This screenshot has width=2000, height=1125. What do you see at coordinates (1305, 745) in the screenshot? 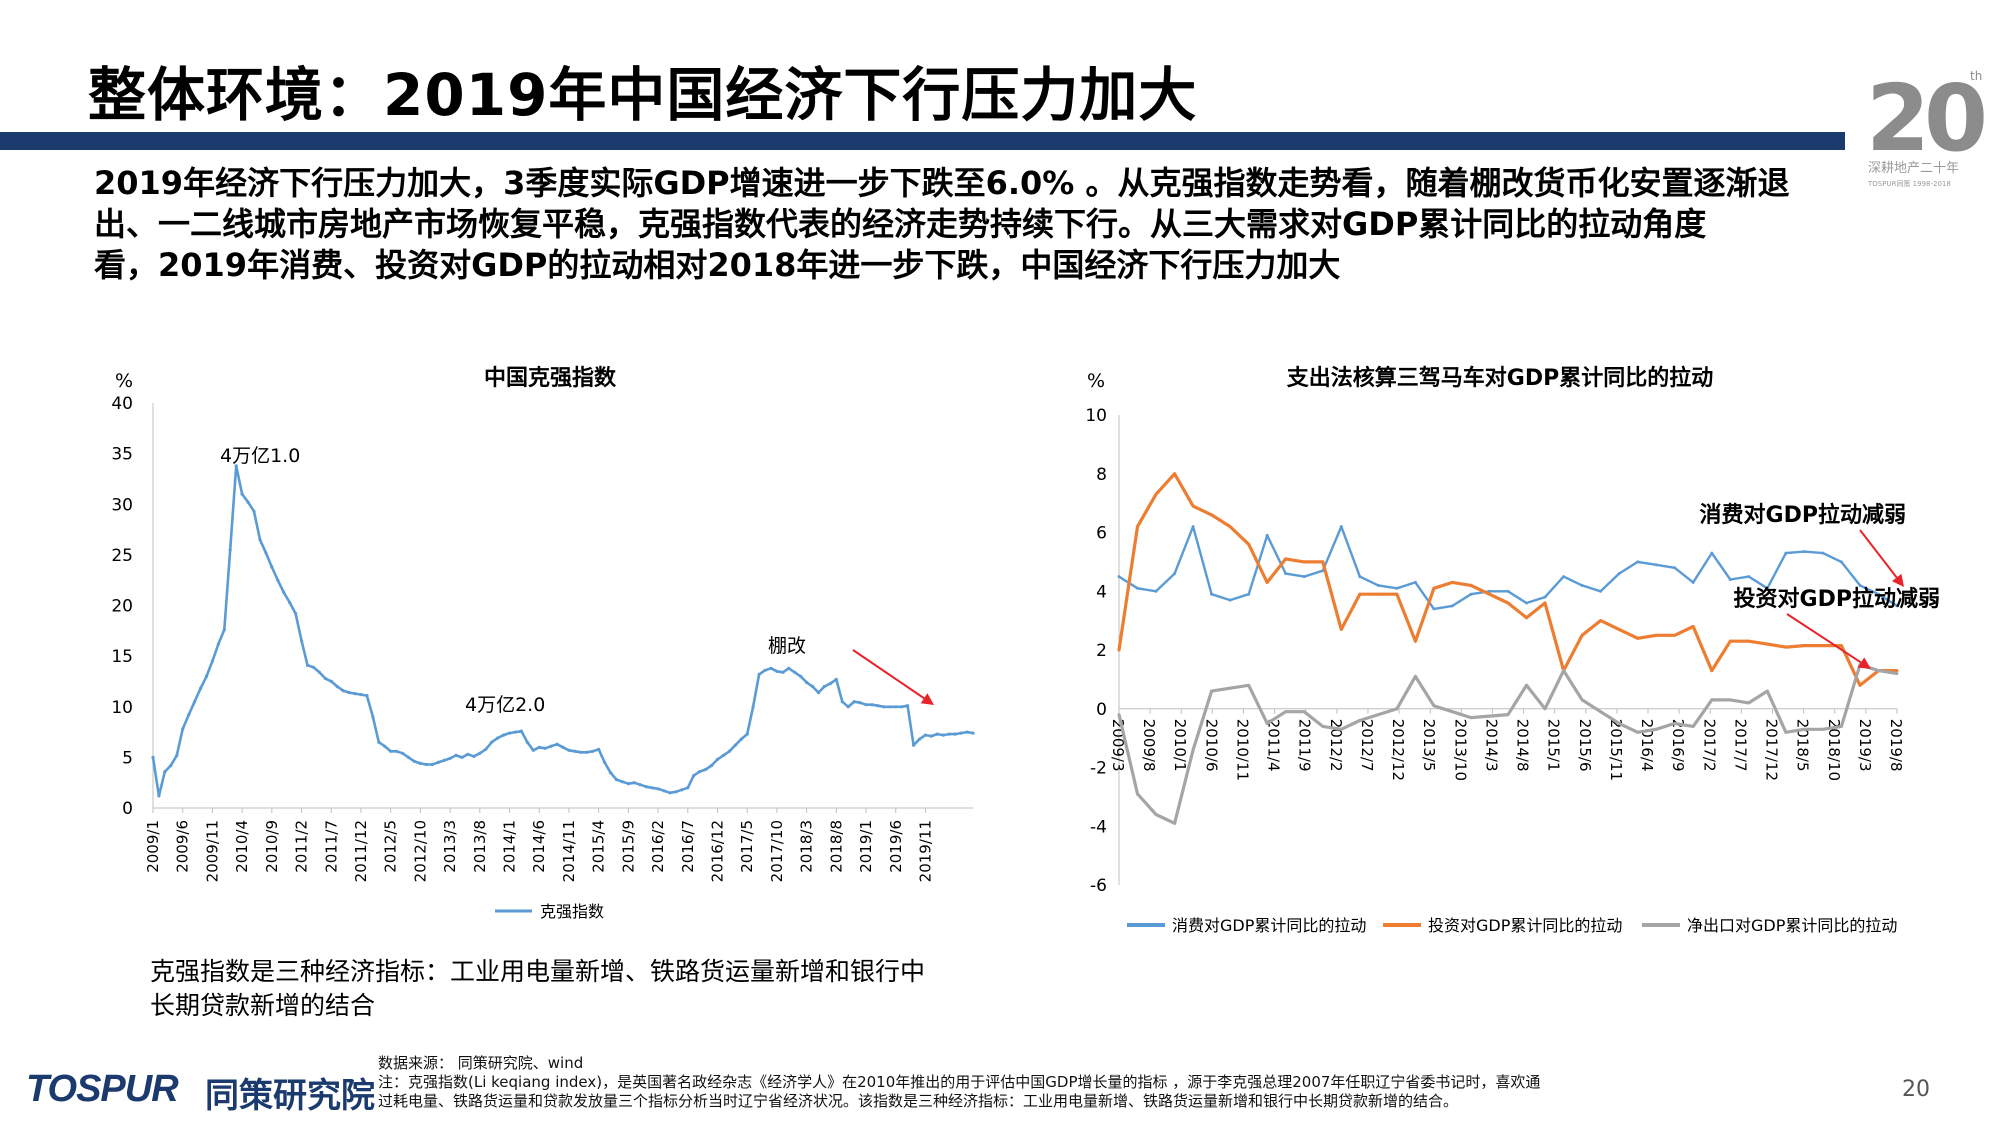
I see `x-tick-label: 2011/9` at bounding box center [1305, 745].